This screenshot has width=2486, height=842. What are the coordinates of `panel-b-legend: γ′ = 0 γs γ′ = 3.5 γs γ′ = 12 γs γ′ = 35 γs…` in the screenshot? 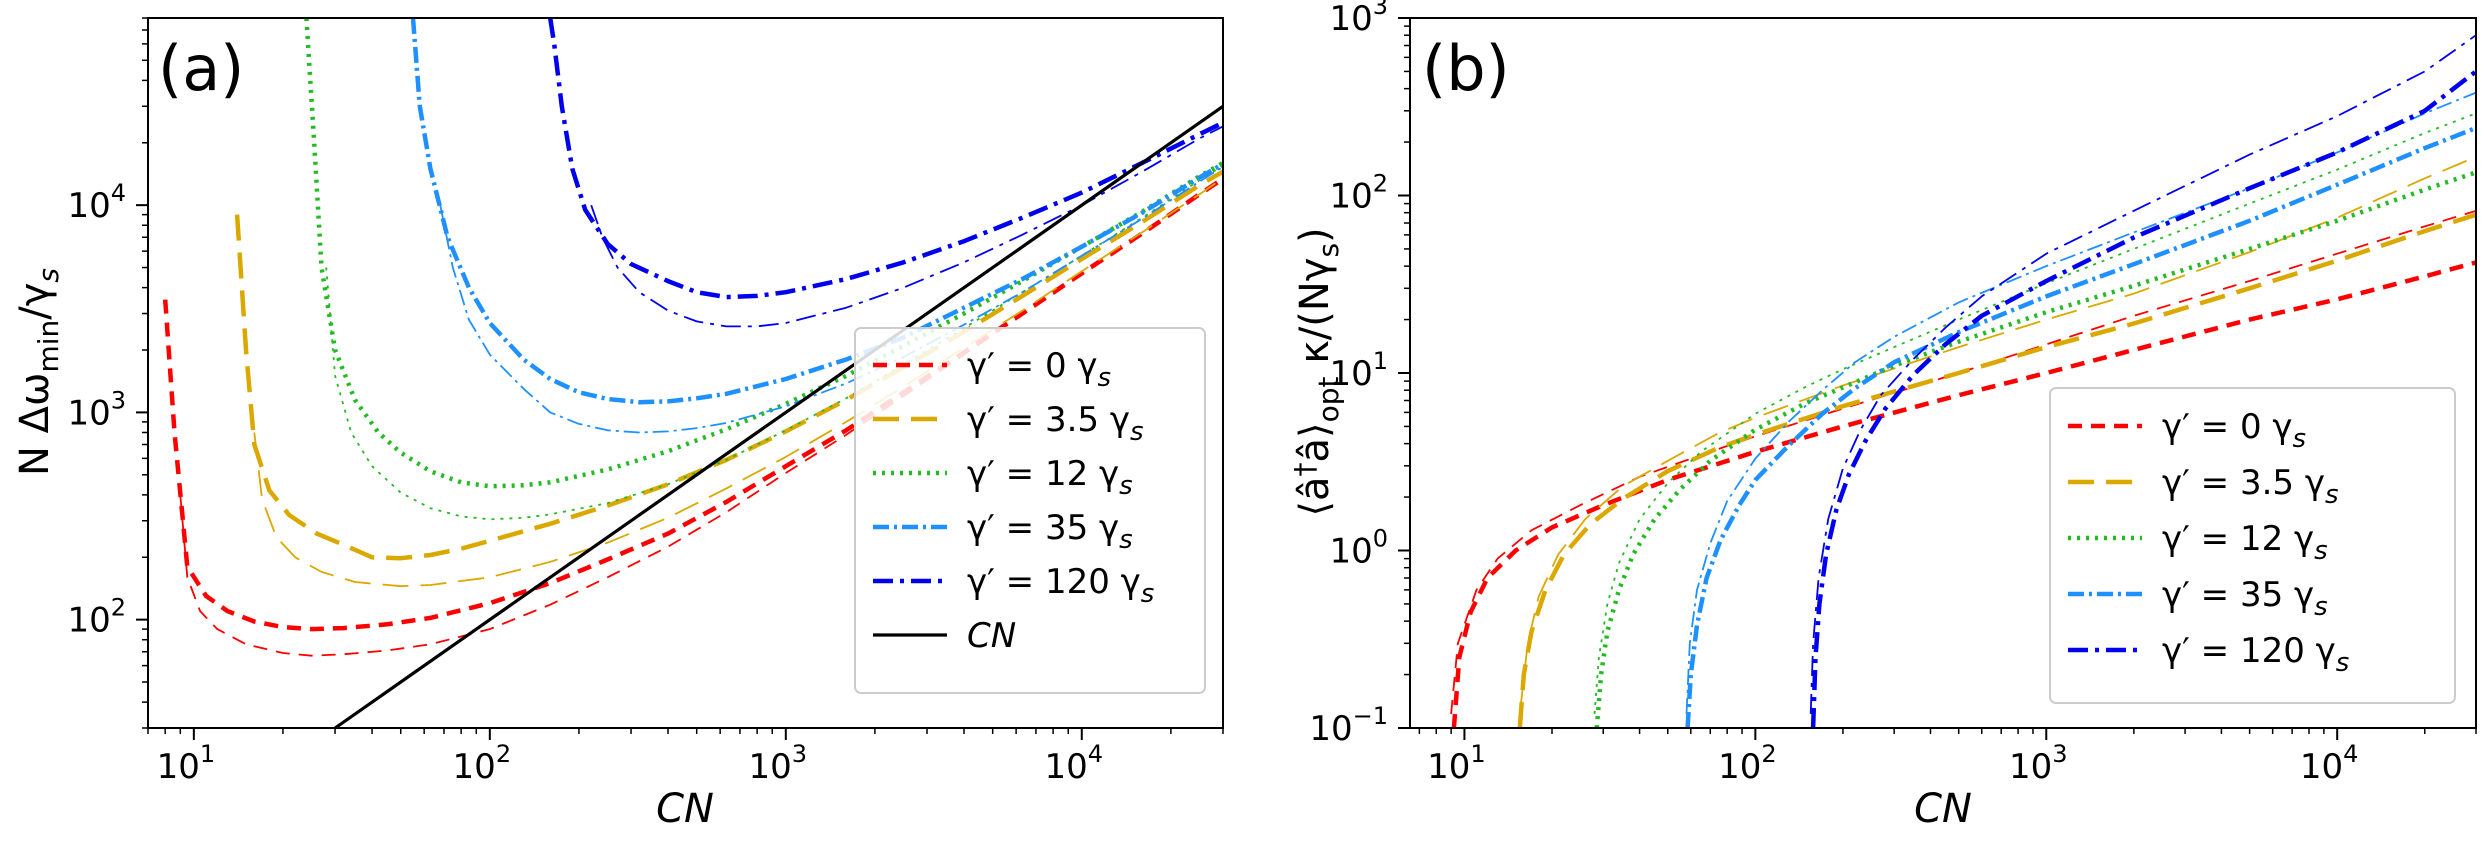 It's located at (2252, 545).